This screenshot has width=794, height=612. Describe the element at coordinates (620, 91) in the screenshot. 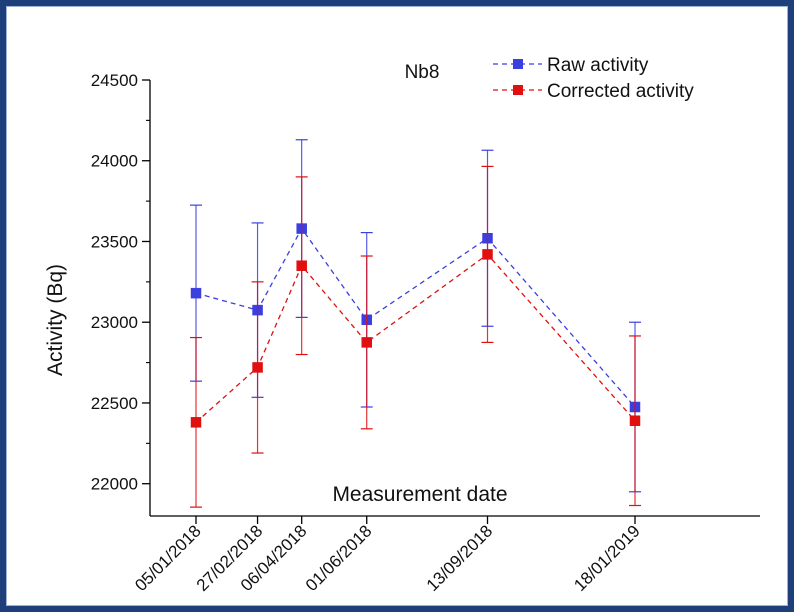

I see `legend-label: Corrected activity` at that location.